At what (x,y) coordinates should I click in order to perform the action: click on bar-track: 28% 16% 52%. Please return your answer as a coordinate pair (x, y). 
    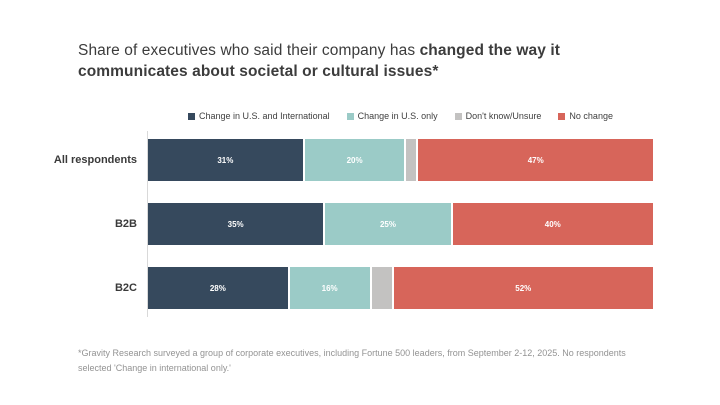
    Looking at the image, I should click on (400, 288).